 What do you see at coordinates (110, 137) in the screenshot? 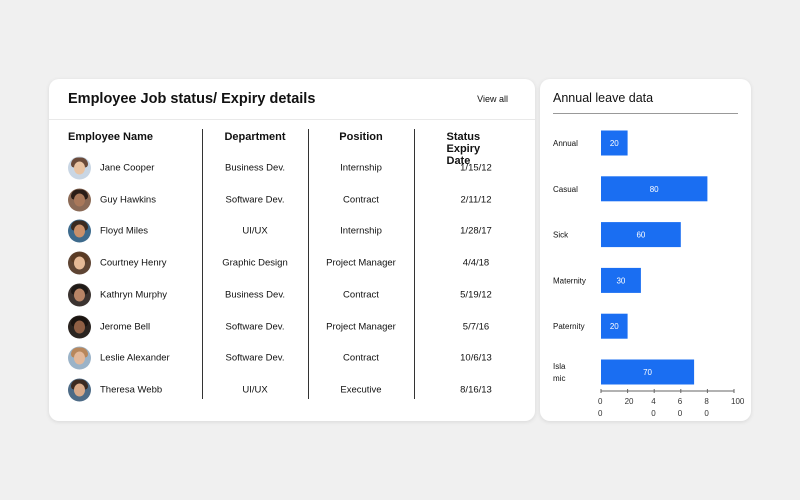
I see `column-header-employee-name: Employee Name` at bounding box center [110, 137].